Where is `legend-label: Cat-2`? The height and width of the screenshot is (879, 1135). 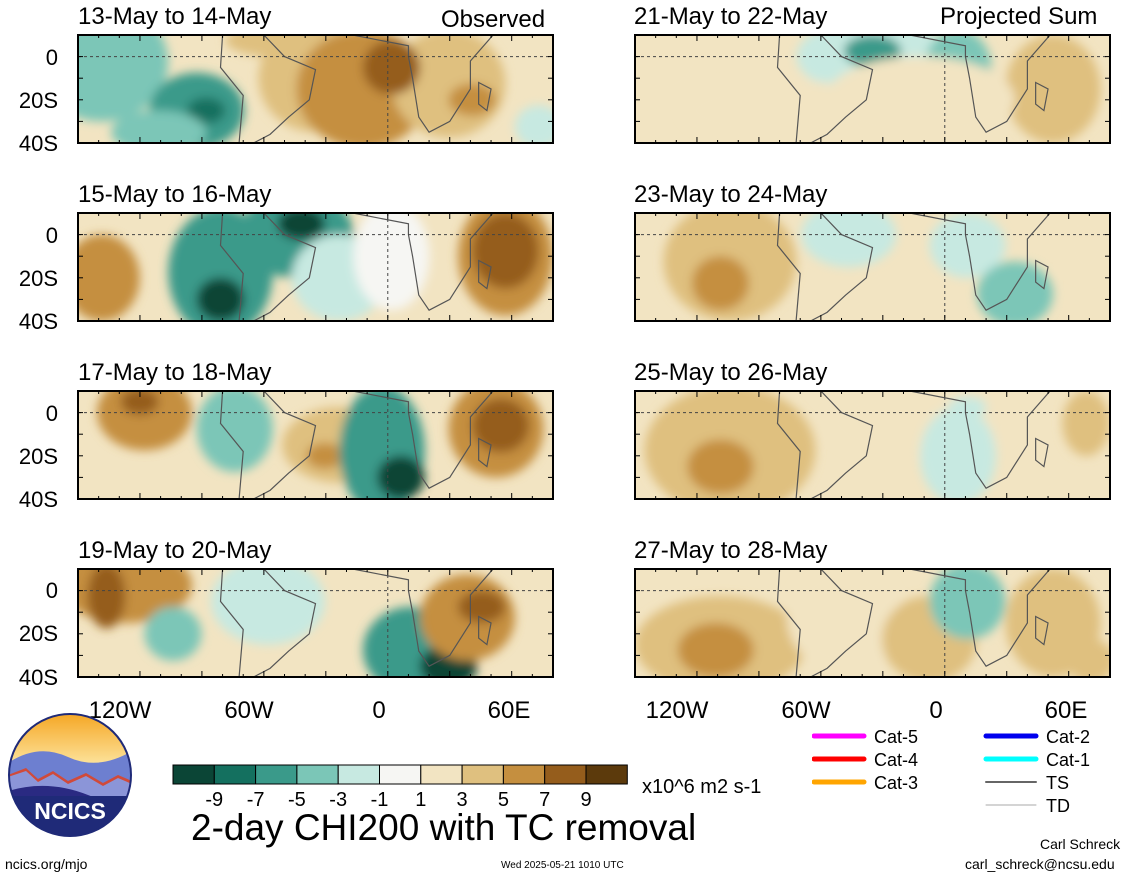 legend-label: Cat-2 is located at coordinates (1068, 737).